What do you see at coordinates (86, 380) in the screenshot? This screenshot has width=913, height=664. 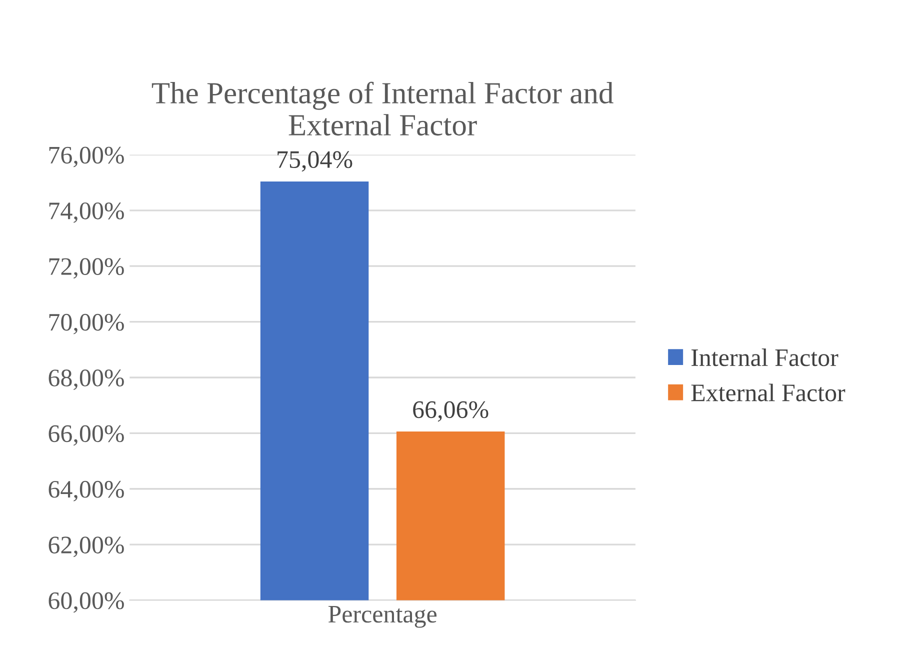 I see `y-tick-label: 68,00%` at bounding box center [86, 380].